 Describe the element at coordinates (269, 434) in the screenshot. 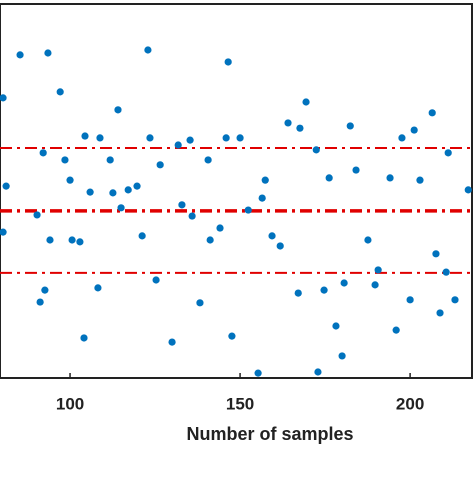

I see `x-axis-label: Number of samples` at that location.